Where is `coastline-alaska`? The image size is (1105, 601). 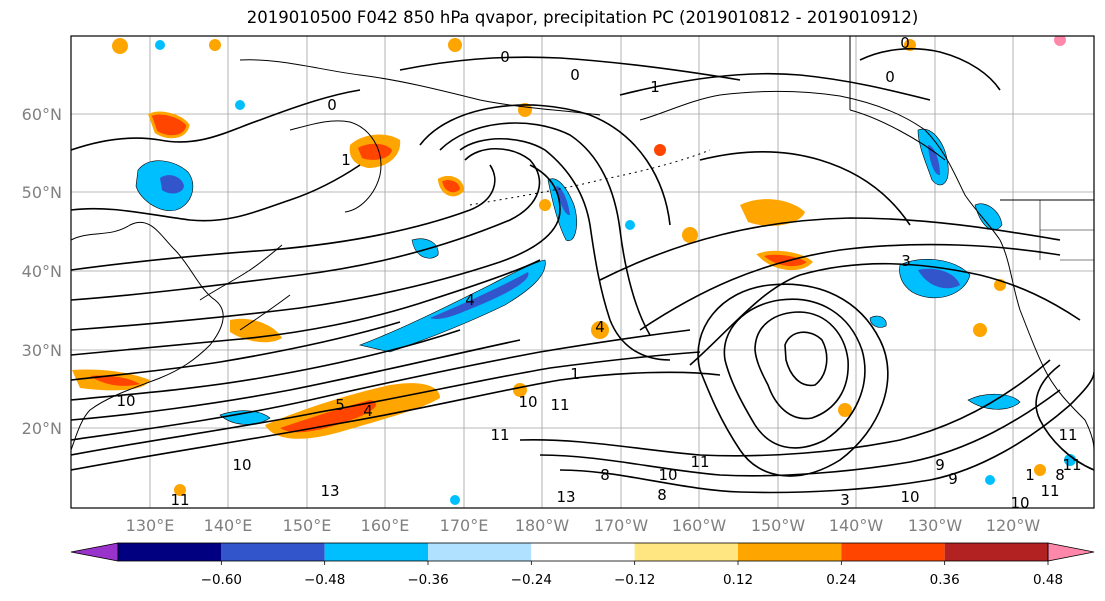 coastline-alaska is located at coordinates (820, 165).